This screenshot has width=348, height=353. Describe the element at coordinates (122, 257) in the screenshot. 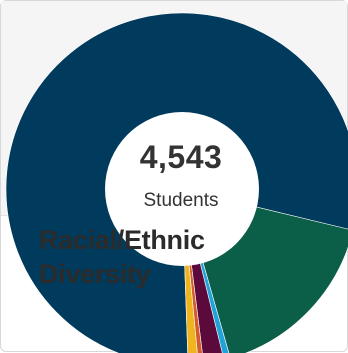

I see `card-title: Racial/Ethnic Diversity` at that location.